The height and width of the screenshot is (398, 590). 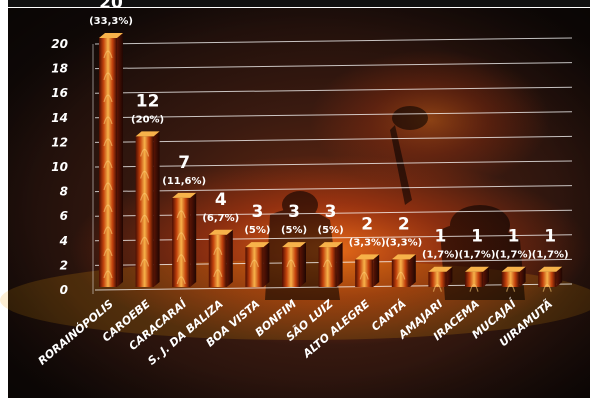 I want to click on y-tick-label: 4, so click(x=63, y=241).